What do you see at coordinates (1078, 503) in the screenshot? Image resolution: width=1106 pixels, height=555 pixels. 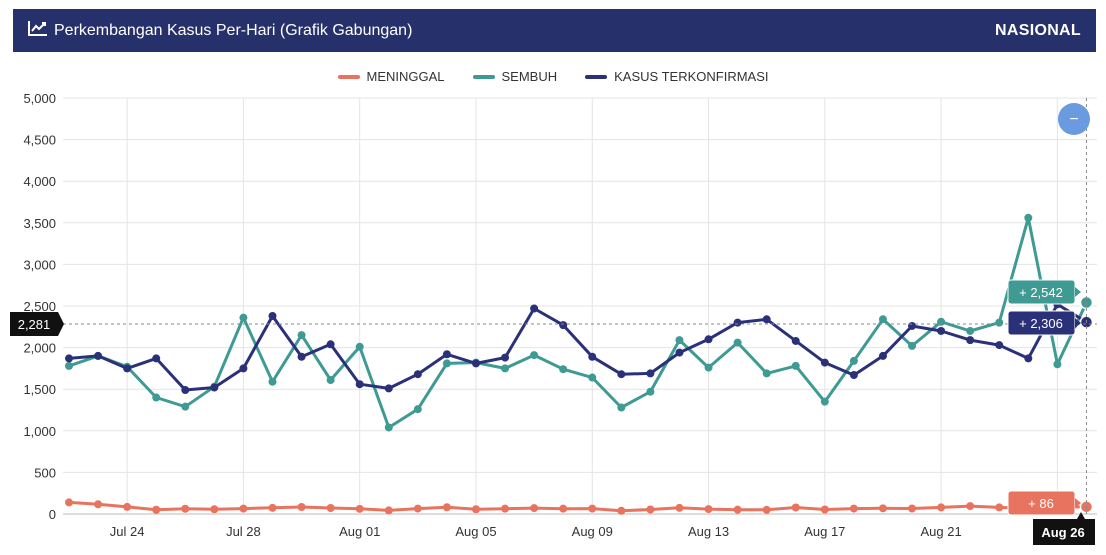 I see `tooltip-meninggal-arrow` at bounding box center [1078, 503].